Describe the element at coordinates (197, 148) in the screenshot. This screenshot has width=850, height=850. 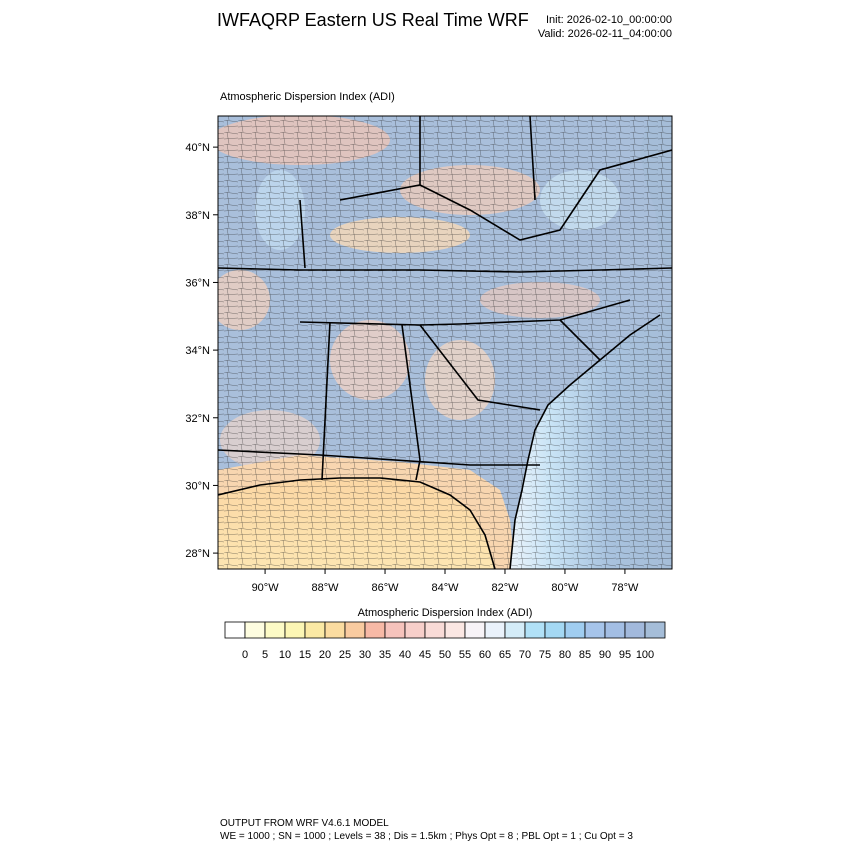
I see `y-tick-label: 40°N` at that location.